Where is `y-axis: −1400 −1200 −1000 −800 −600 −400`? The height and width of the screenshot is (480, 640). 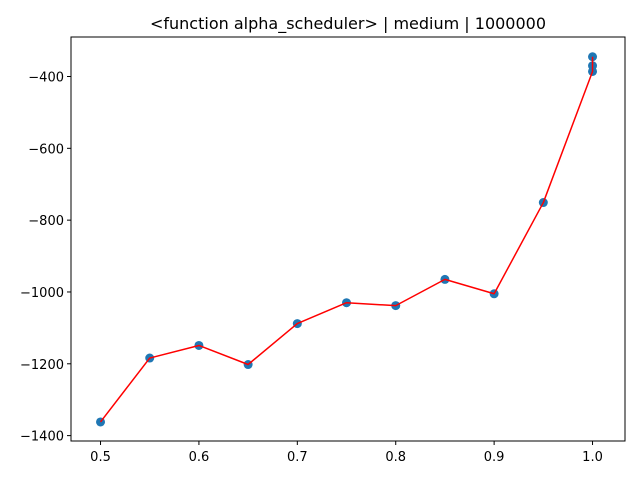
y-axis: −1400 −1200 −1000 −800 −600 −400 is located at coordinates (45, 258).